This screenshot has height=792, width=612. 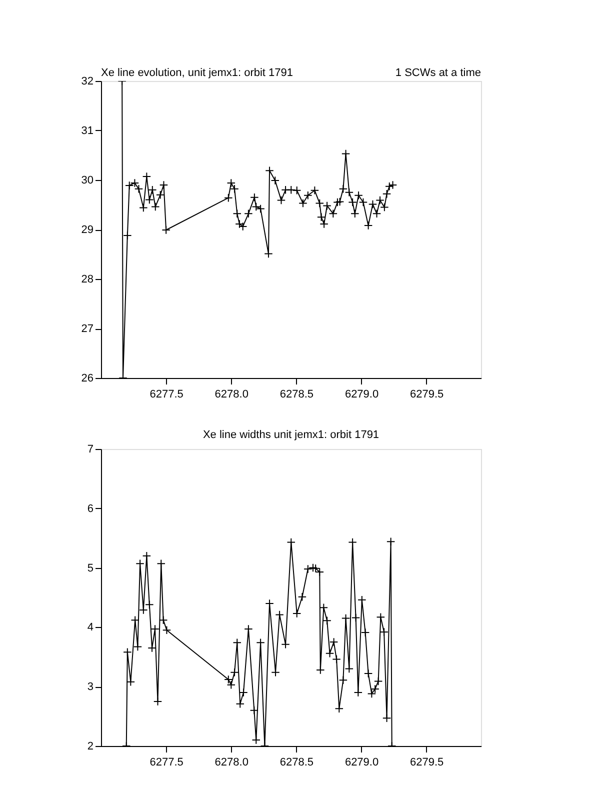 I want to click on chart-title: Xe line widths unit jemx1: orbit 1791, so click(x=291, y=435).